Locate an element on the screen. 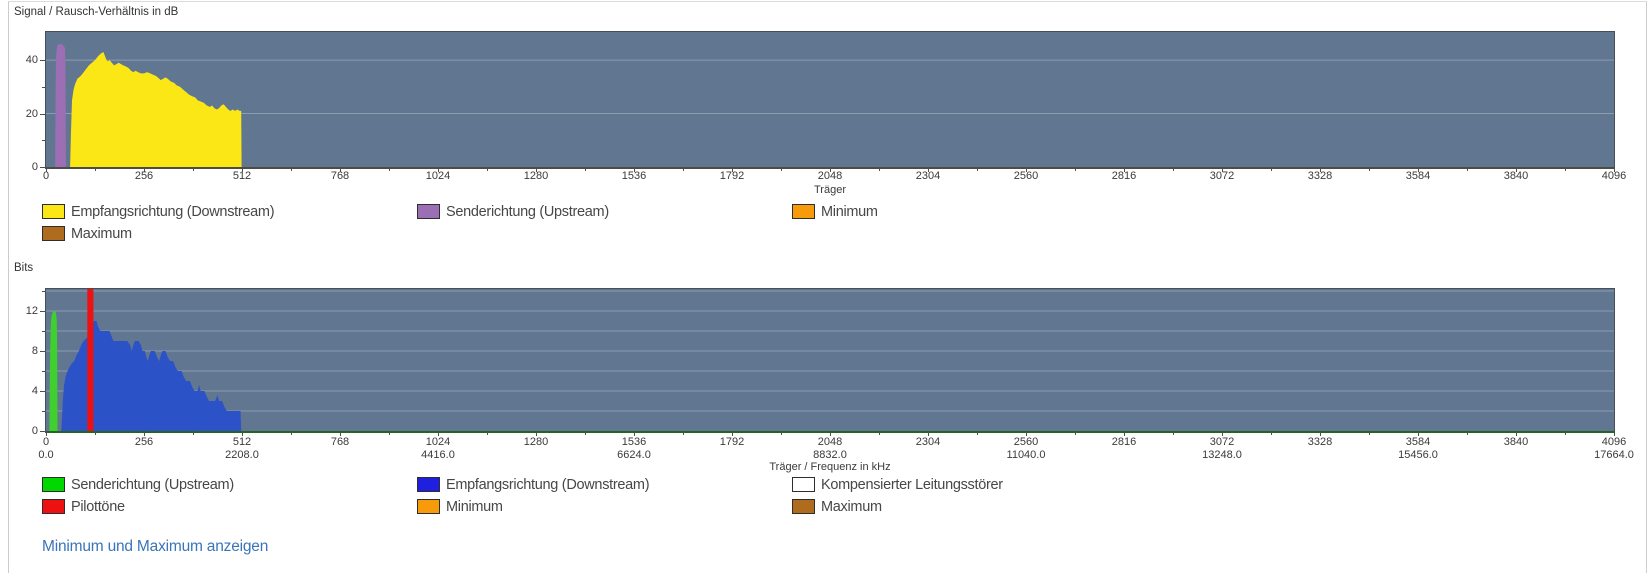 The image size is (1651, 573). legend-label: Senderichtung (Upstream) is located at coordinates (152, 484).